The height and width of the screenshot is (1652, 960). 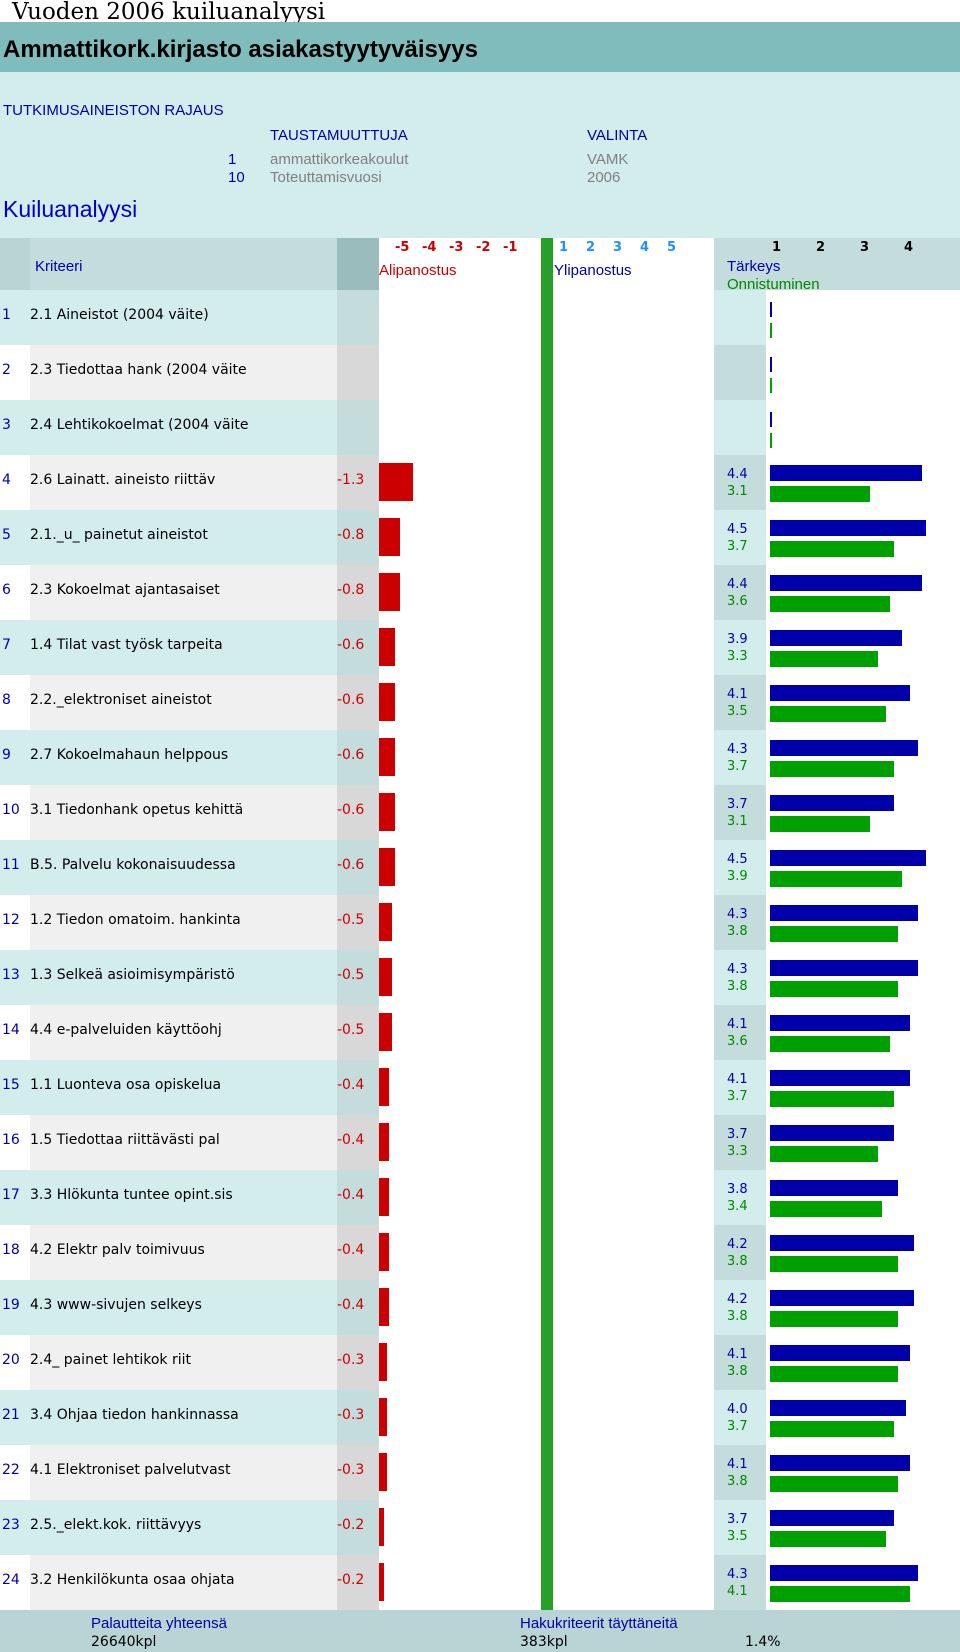 What do you see at coordinates (11, 1250) in the screenshot?
I see `row-number: 18` at bounding box center [11, 1250].